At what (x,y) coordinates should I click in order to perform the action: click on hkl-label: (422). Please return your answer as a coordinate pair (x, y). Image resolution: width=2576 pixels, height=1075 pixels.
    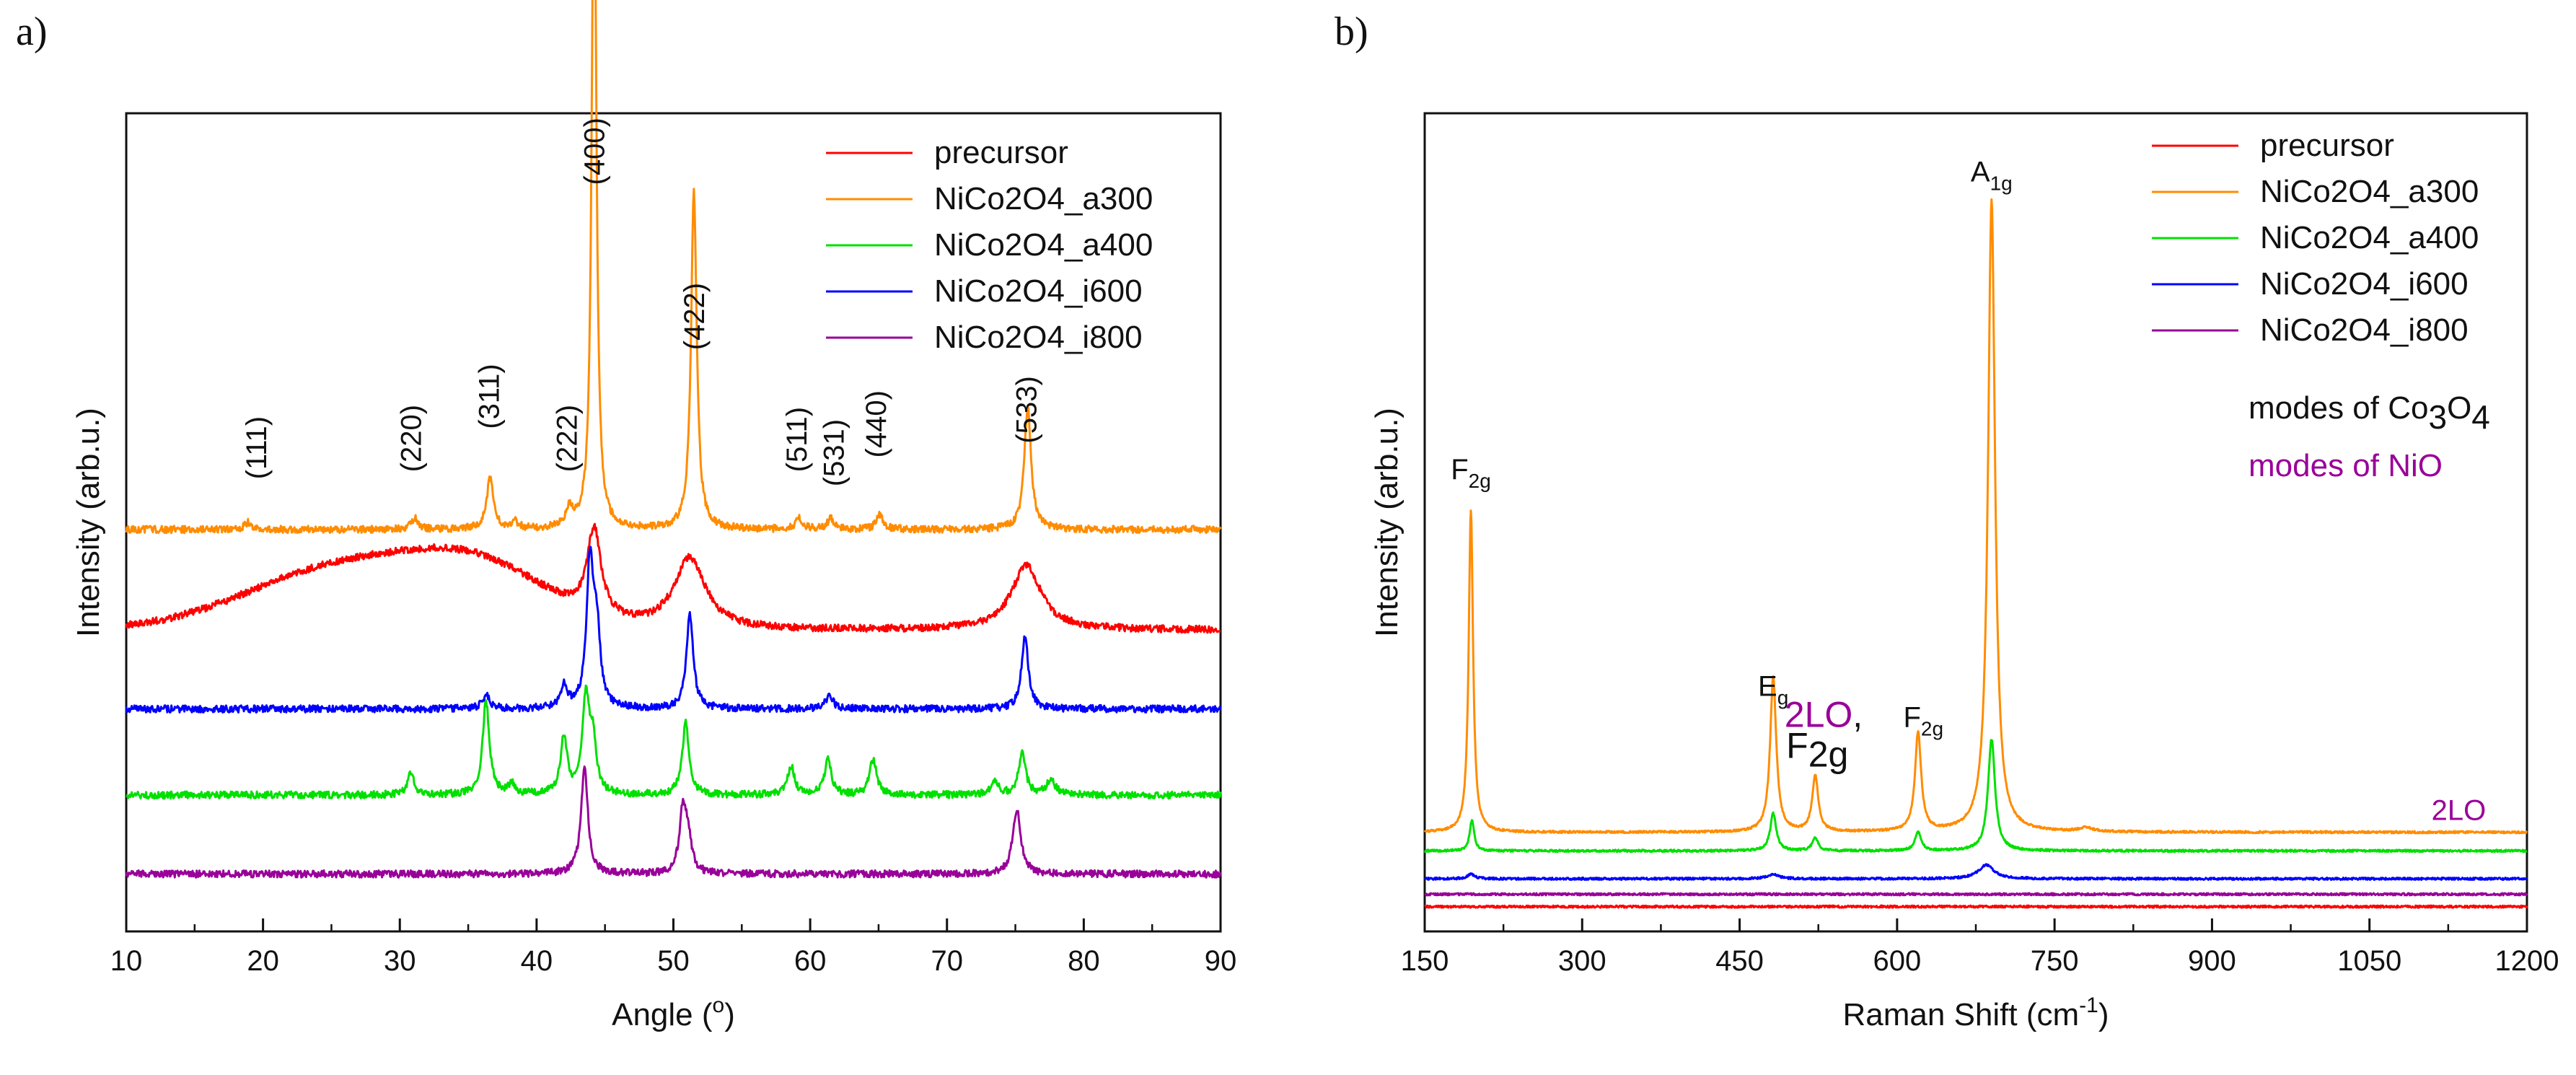
    Looking at the image, I should click on (695, 317).